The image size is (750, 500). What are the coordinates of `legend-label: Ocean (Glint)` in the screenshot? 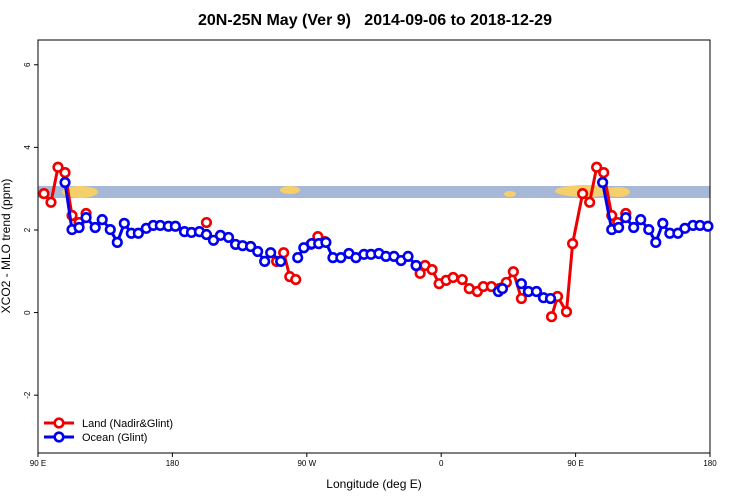 It's located at (114, 438).